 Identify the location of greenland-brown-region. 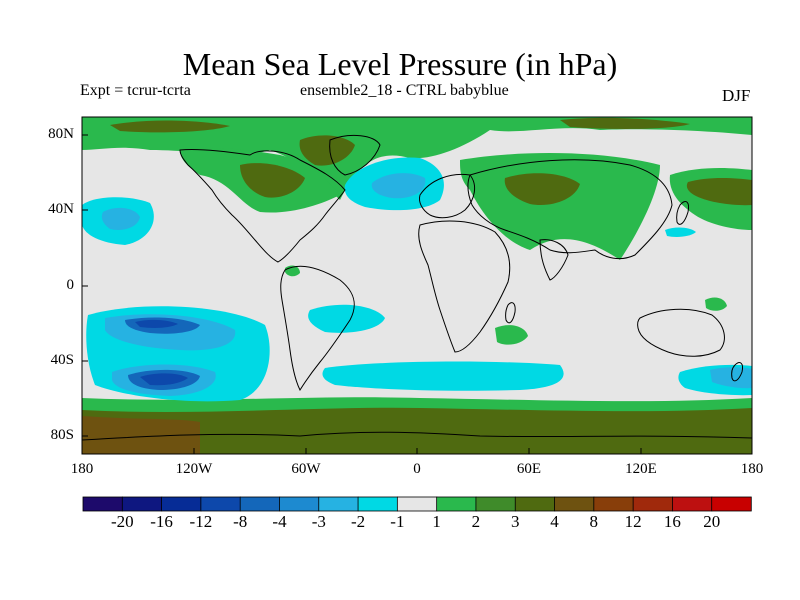
(327, 150).